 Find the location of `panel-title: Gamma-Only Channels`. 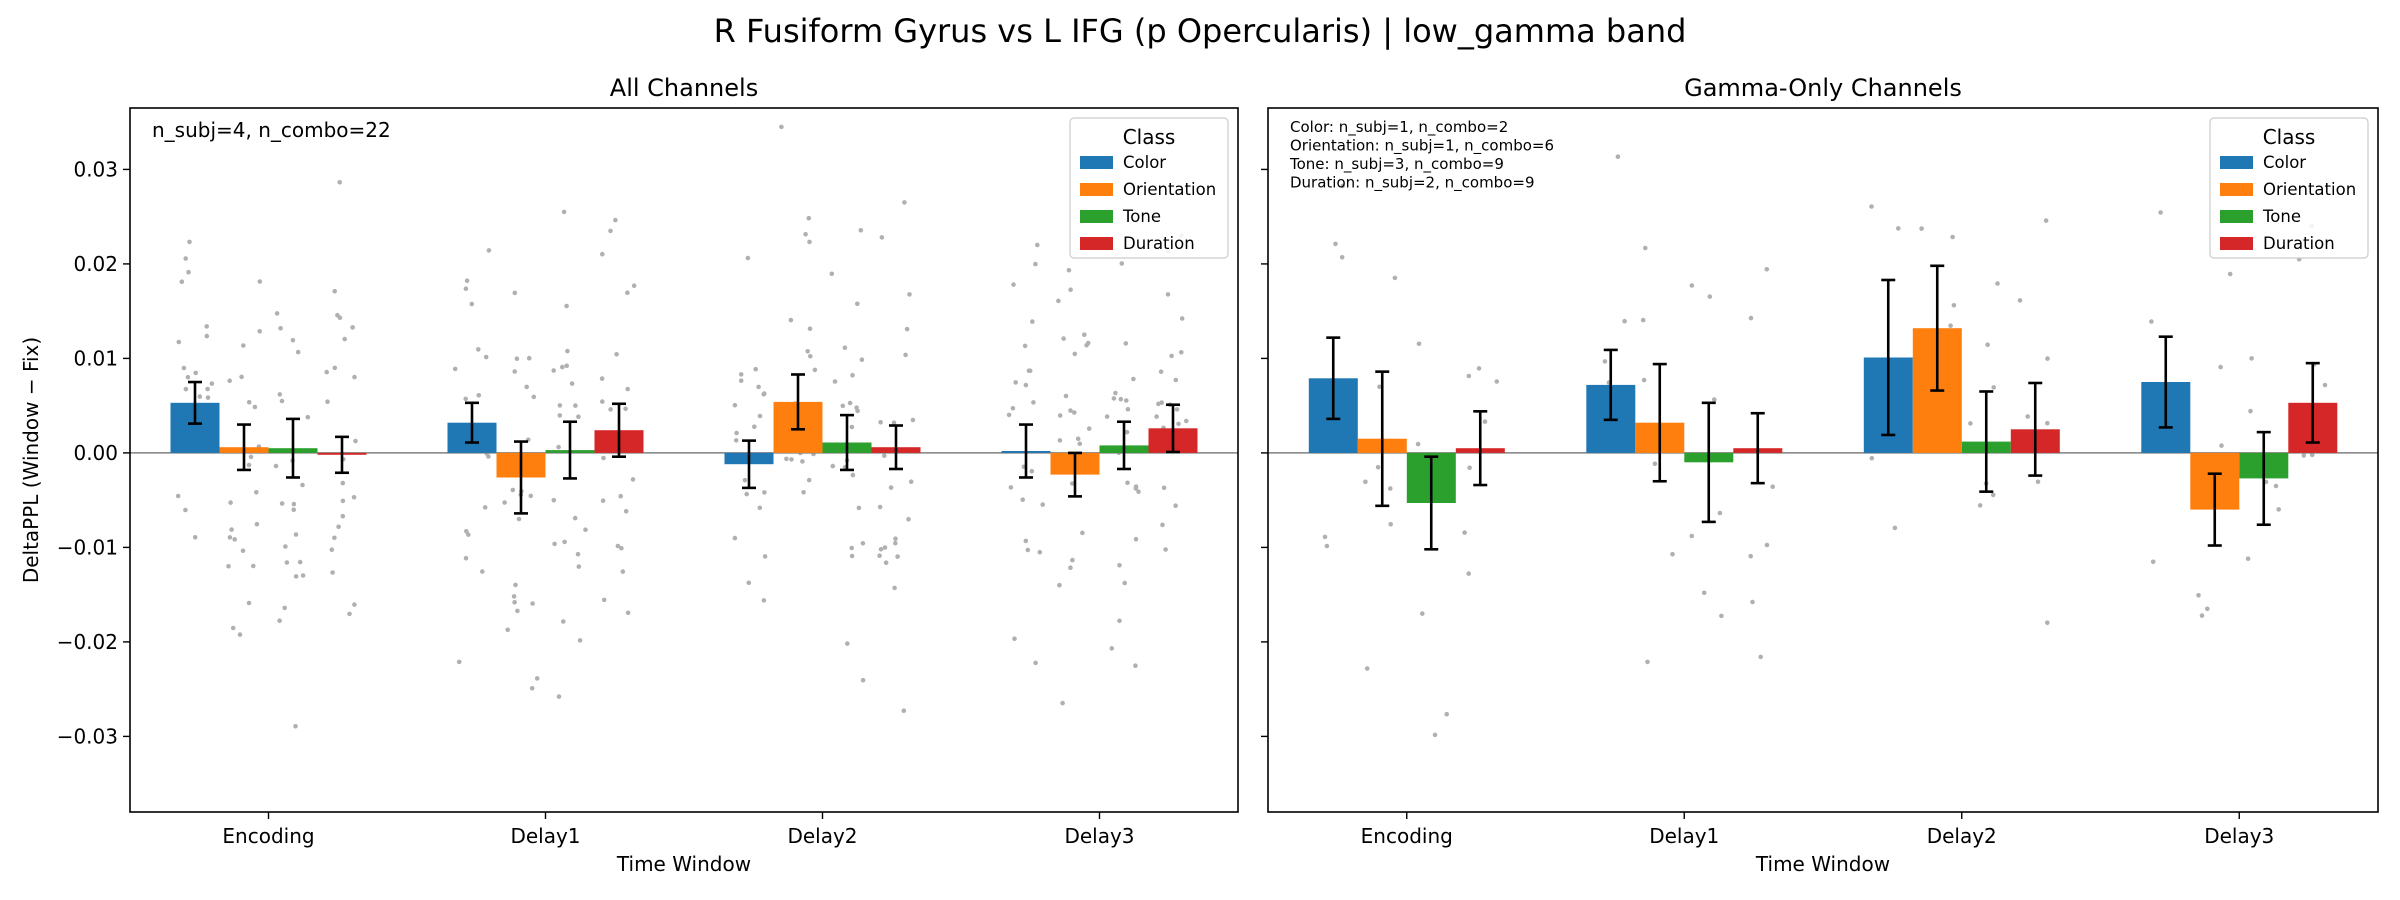

panel-title: Gamma-Only Channels is located at coordinates (1823, 88).